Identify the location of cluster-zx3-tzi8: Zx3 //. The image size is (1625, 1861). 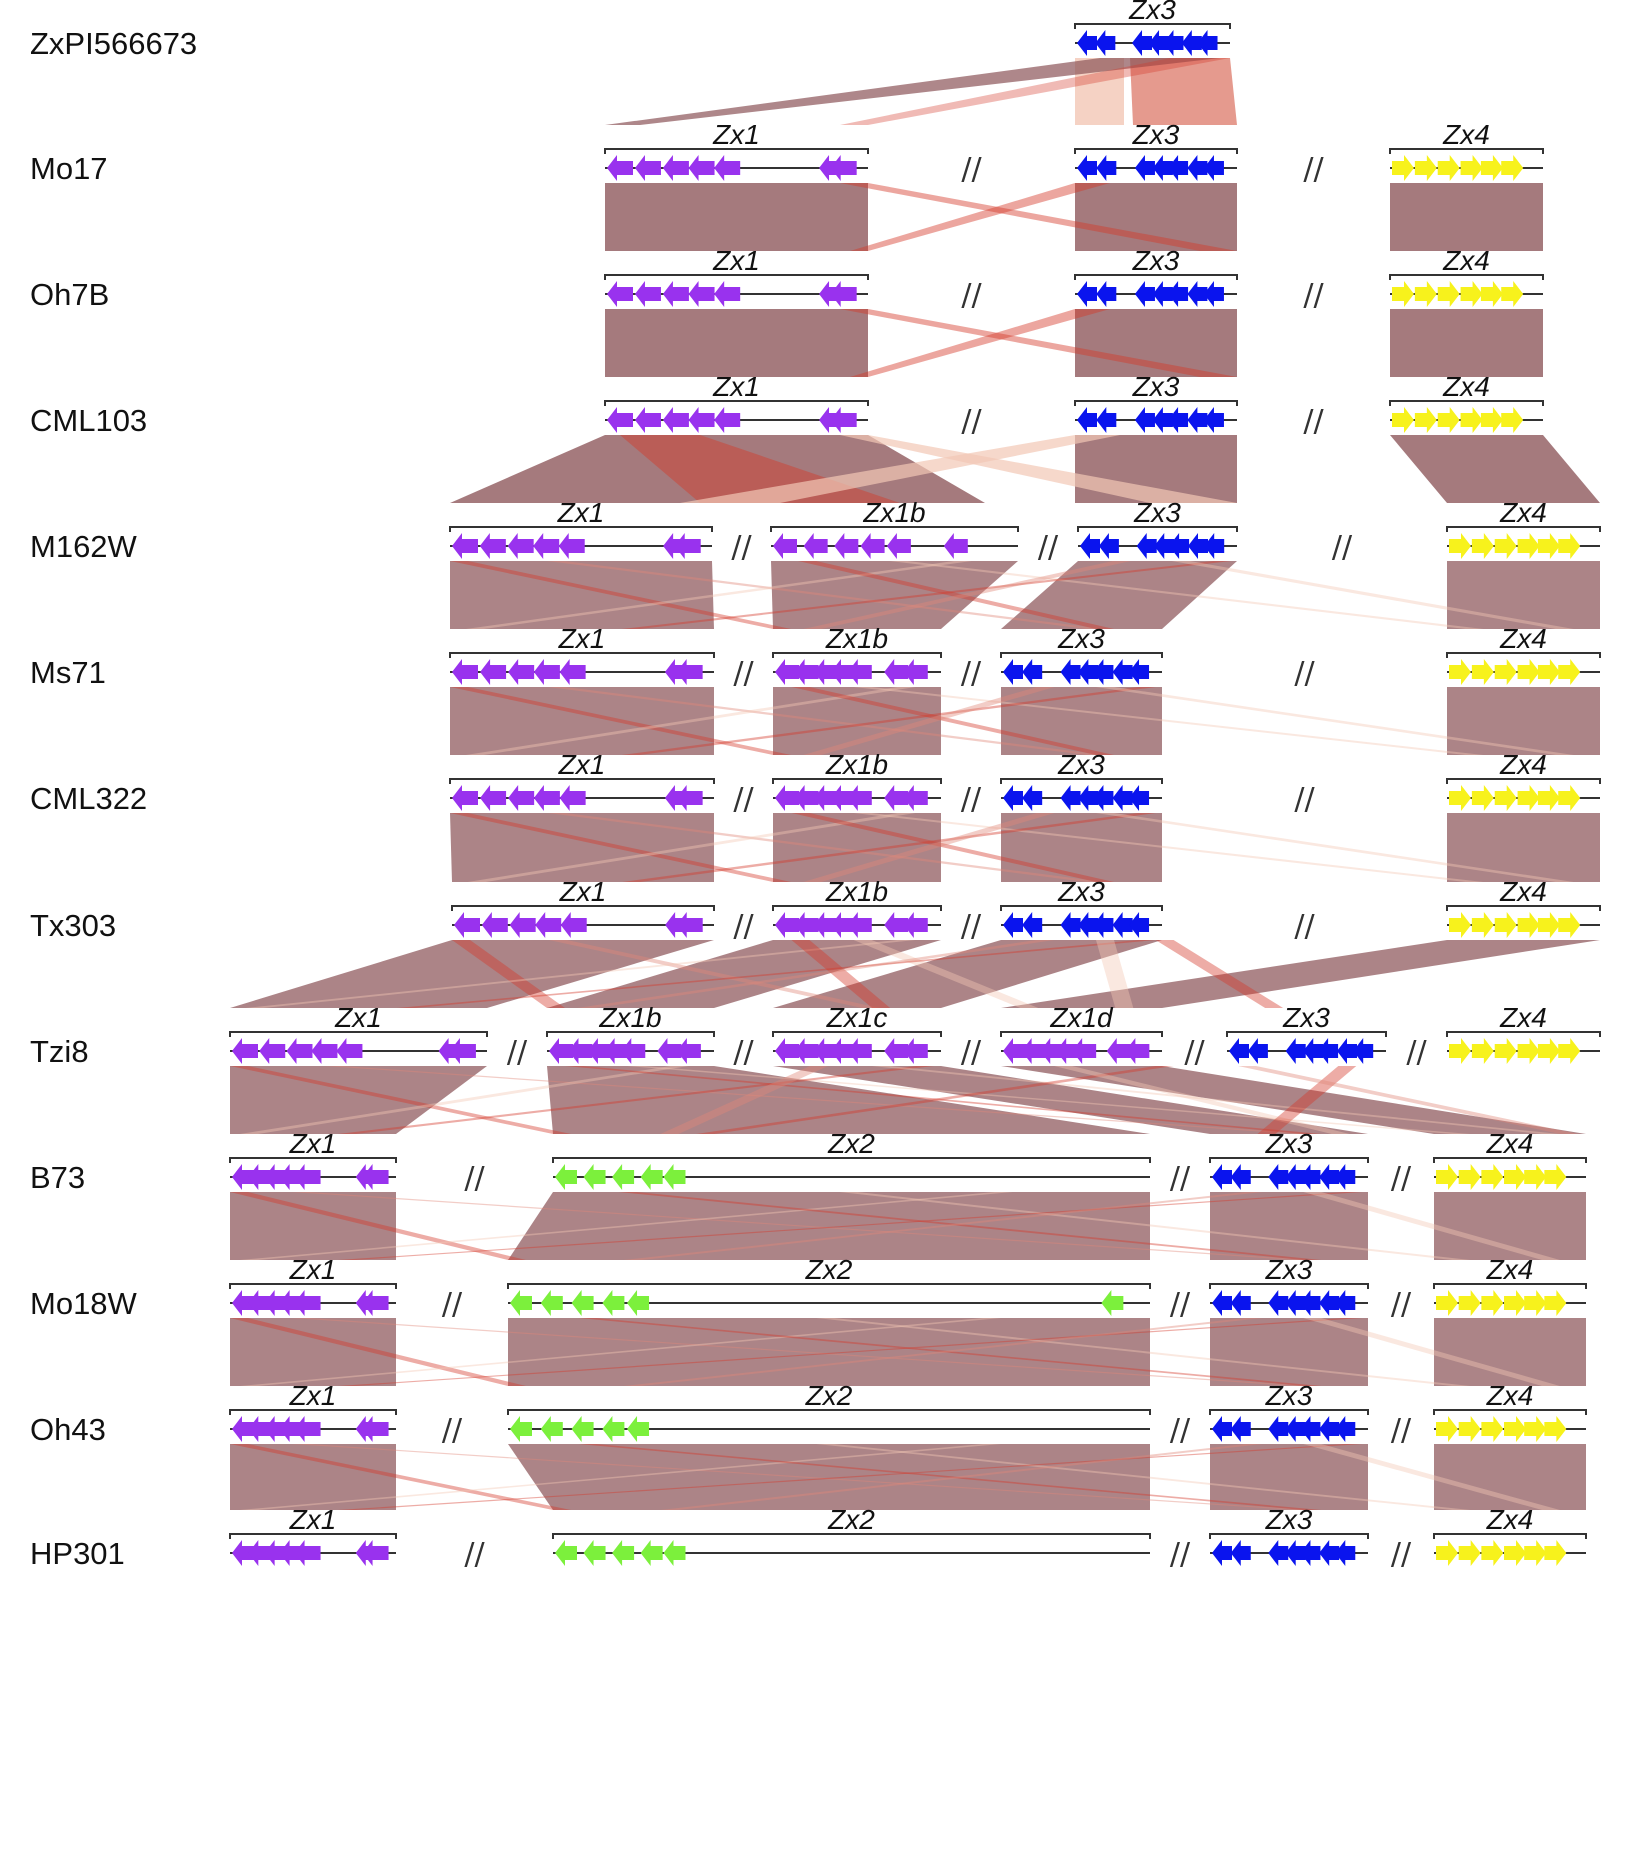
(1326, 1036).